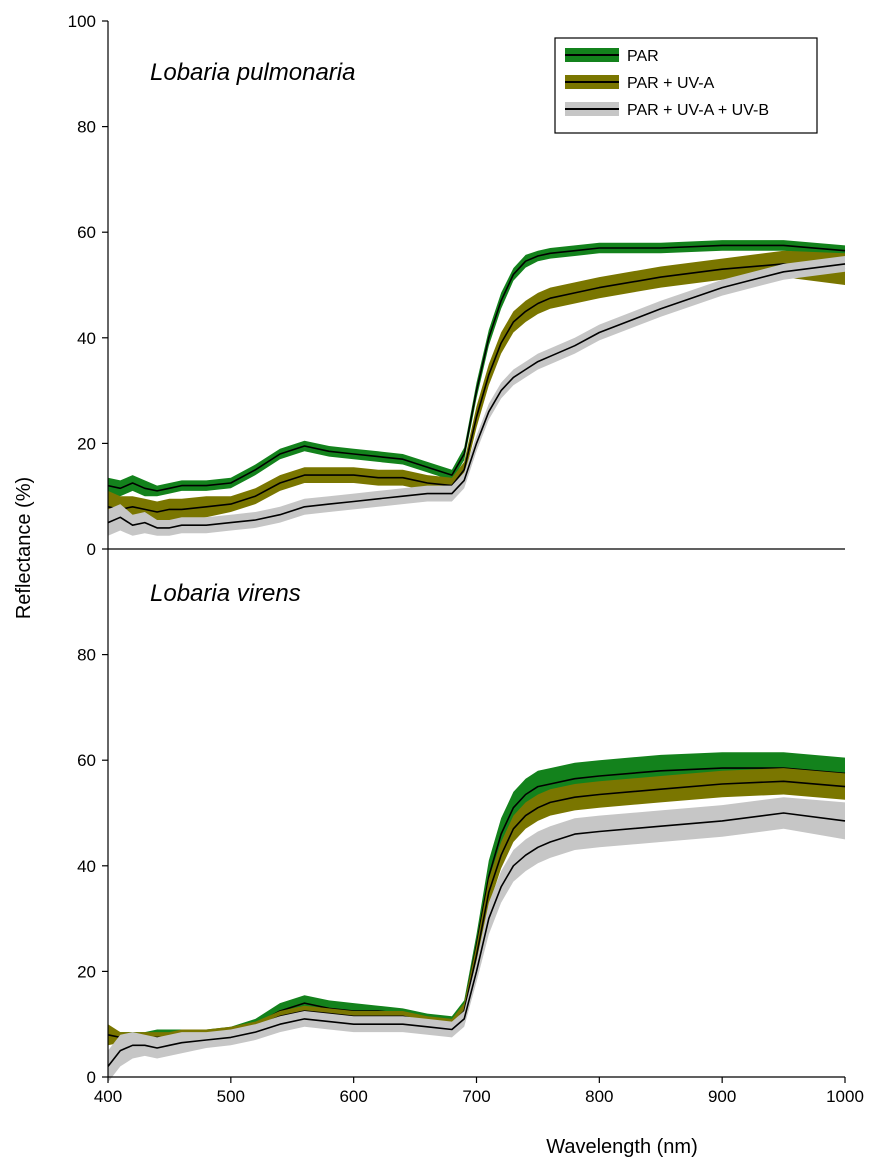  What do you see at coordinates (722, 1096) in the screenshot?
I see `x-tick-label: 900` at bounding box center [722, 1096].